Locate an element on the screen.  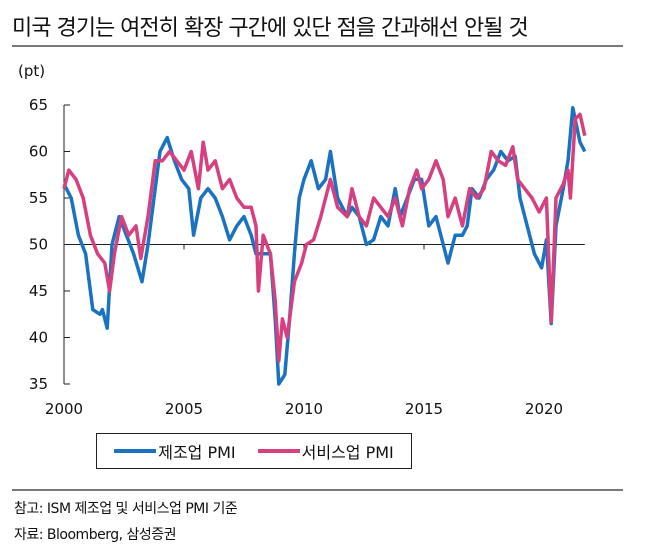
y-tick-label: 35 is located at coordinates (38, 384).